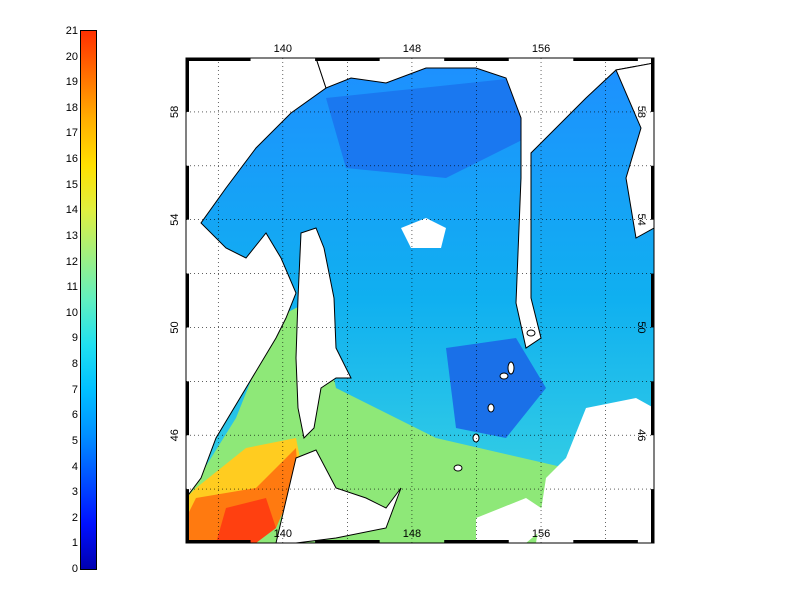 Image resolution: width=800 pixels, height=600 pixels. What do you see at coordinates (88, 300) in the screenshot?
I see `colorbar` at bounding box center [88, 300].